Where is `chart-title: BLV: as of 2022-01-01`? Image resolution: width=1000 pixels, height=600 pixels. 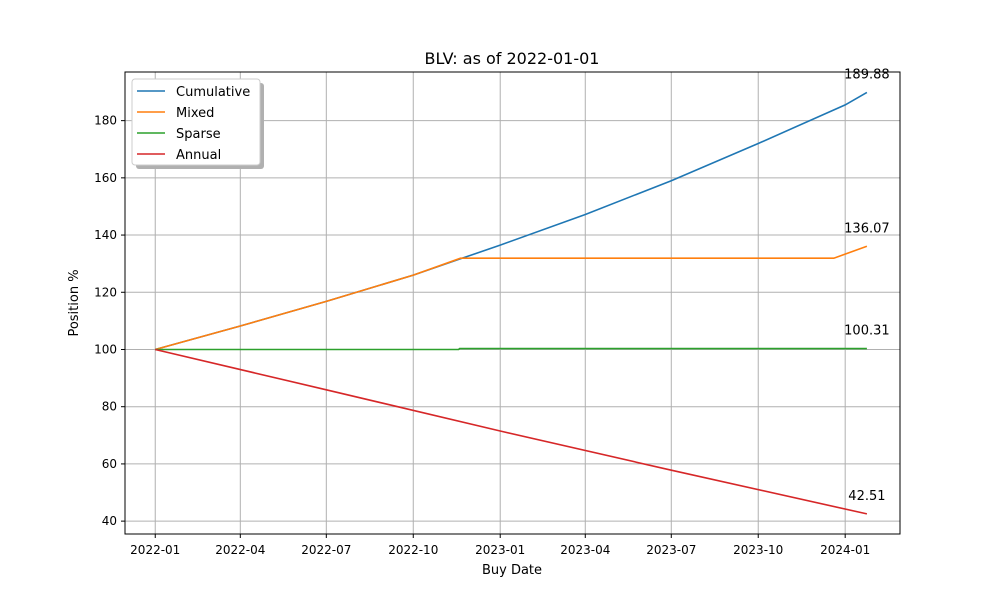 chart-title: BLV: as of 2022-01-01 is located at coordinates (512, 58).